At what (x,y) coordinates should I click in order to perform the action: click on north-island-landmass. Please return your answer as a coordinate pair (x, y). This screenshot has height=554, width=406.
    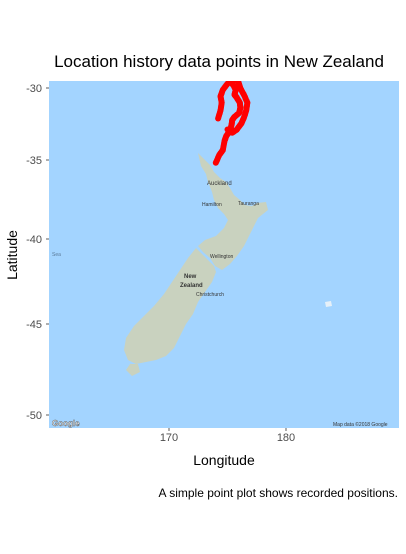
    Looking at the image, I should click on (233, 211).